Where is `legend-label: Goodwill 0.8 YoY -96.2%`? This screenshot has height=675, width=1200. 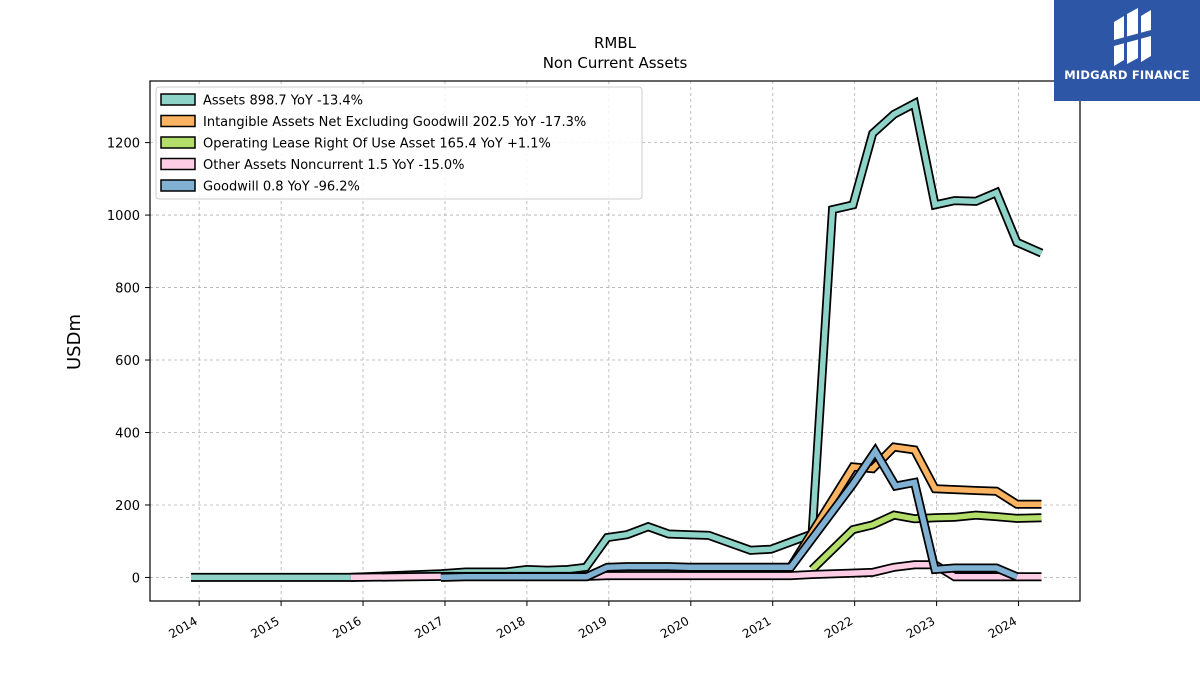
legend-label: Goodwill 0.8 YoY -96.2% is located at coordinates (281, 187).